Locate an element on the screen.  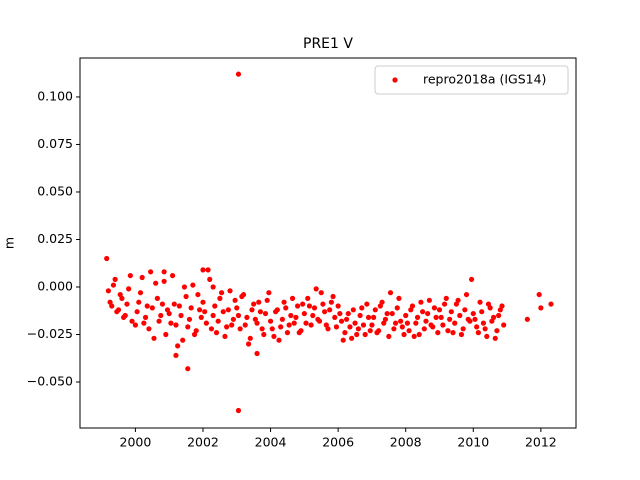
x-tick-label: 2006 is located at coordinates (338, 442).